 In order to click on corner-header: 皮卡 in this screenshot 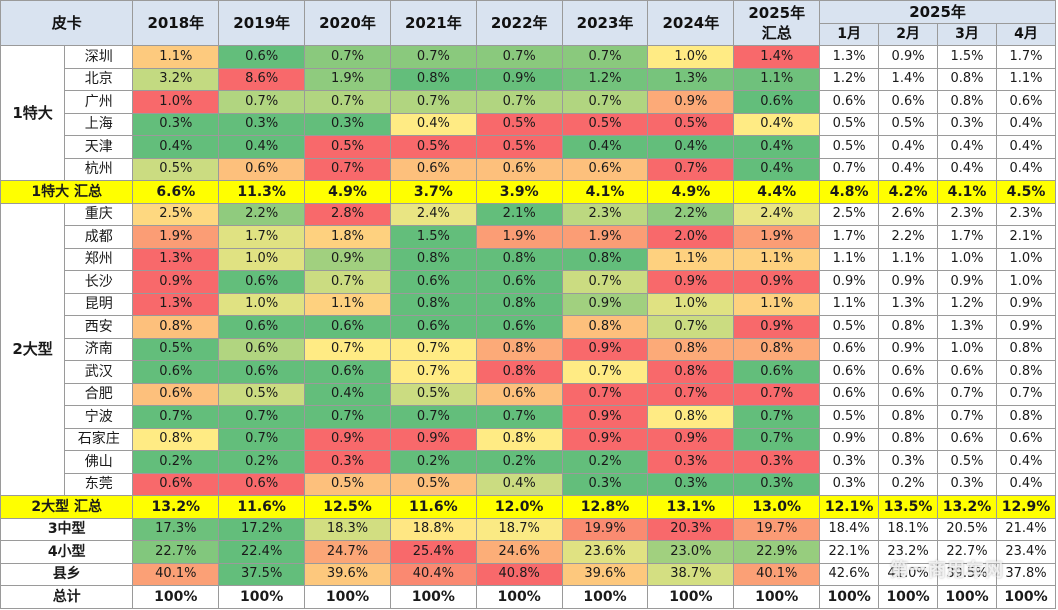, I will do `click(67, 23)`.